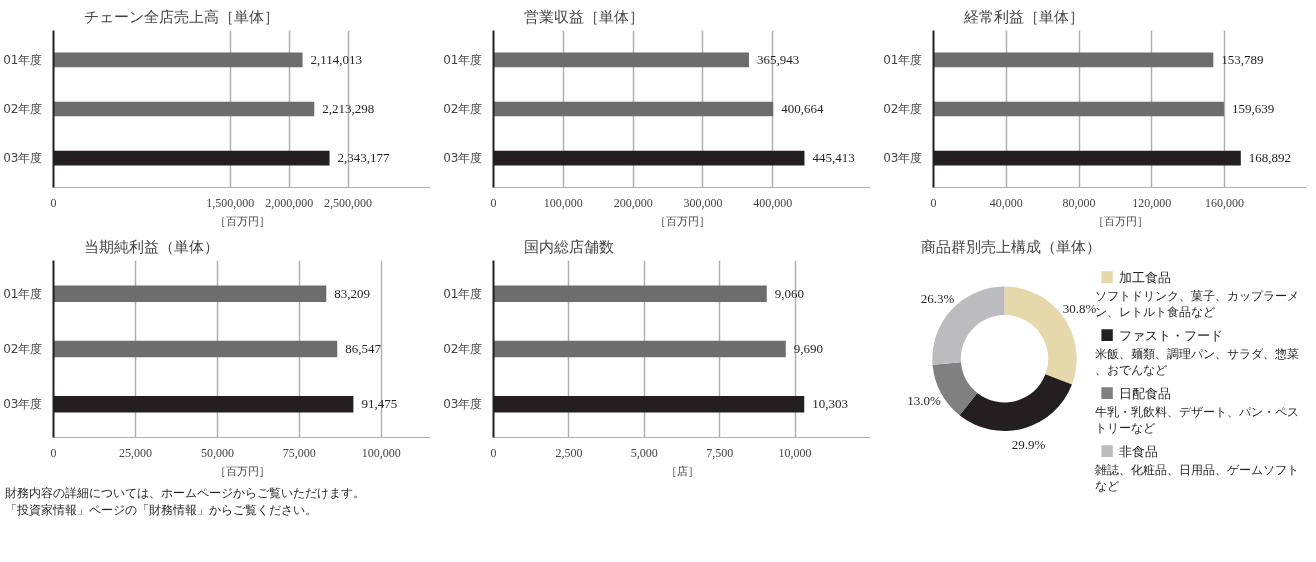  Describe the element at coordinates (1170, 336) in the screenshot. I see `legend-label: ファスト・フード` at that location.